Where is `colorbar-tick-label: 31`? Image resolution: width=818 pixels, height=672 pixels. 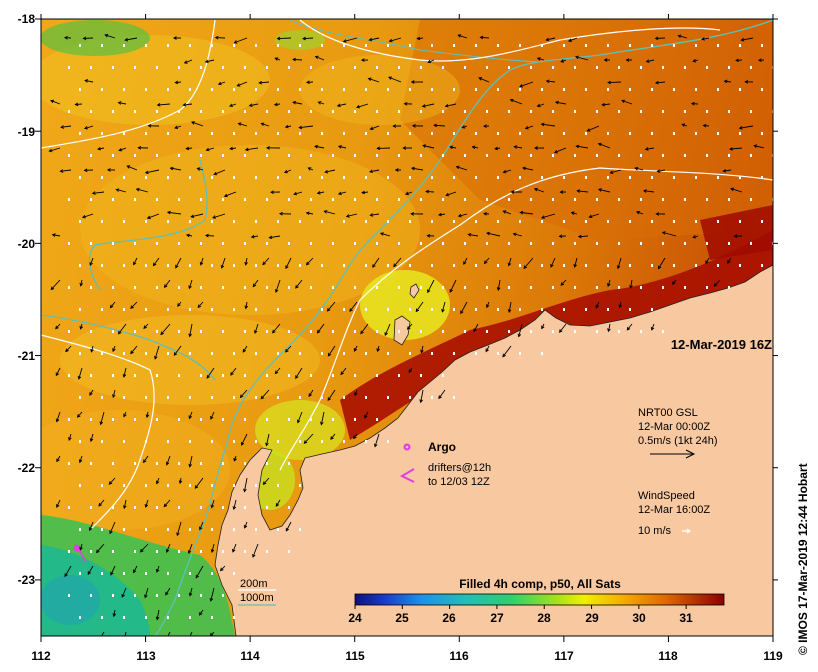 colorbar-tick-label: 31 is located at coordinates (686, 618).